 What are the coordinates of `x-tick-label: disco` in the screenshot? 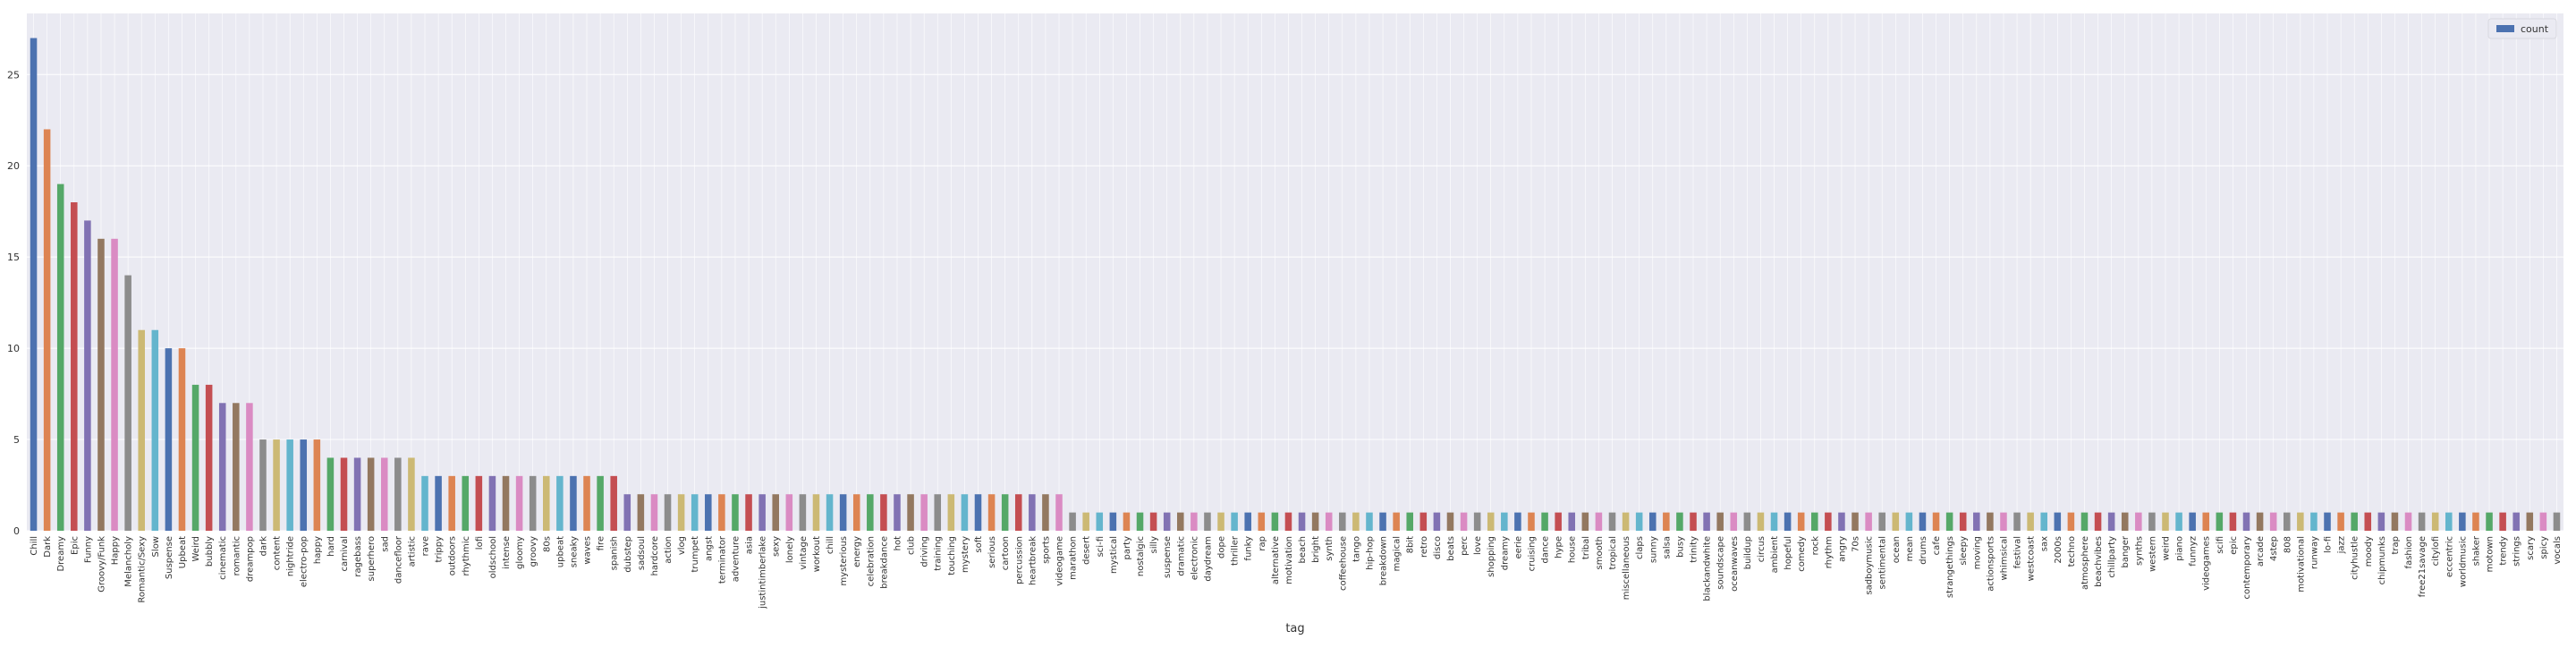 It's located at (1438, 548).